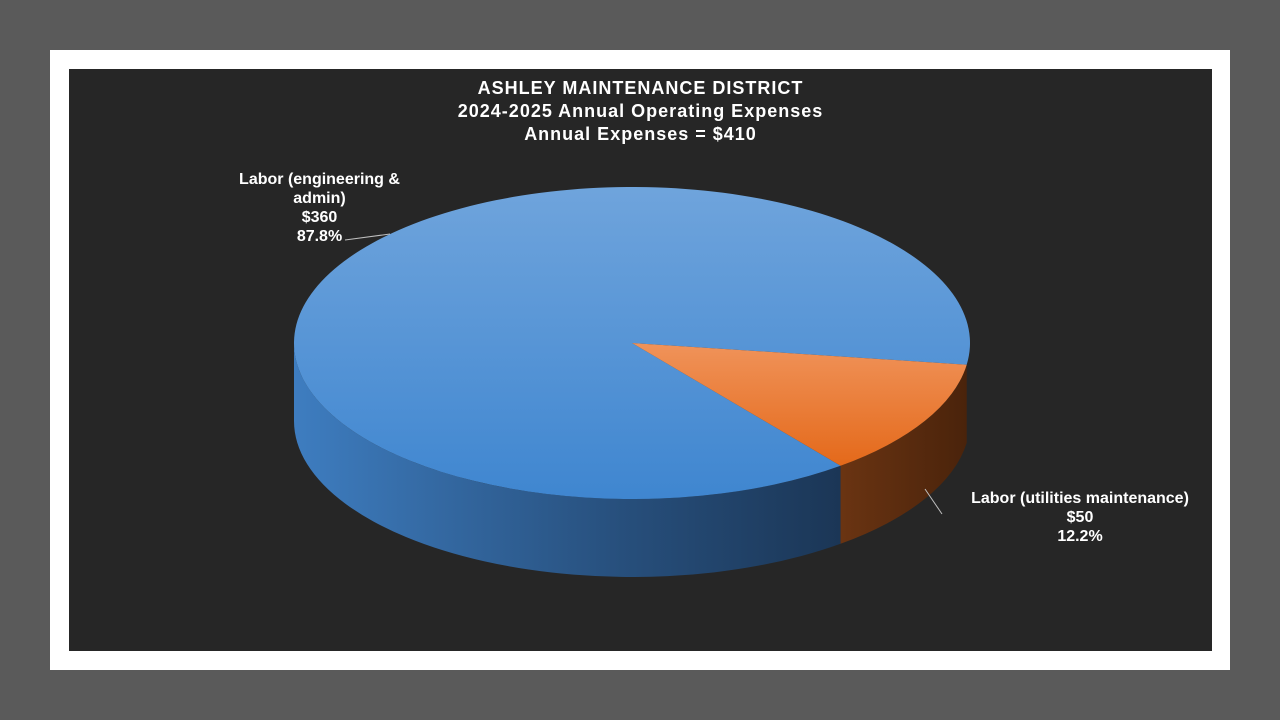 The image size is (1280, 720). What do you see at coordinates (903, 454) in the screenshot?
I see `slice-side-utilities` at bounding box center [903, 454].